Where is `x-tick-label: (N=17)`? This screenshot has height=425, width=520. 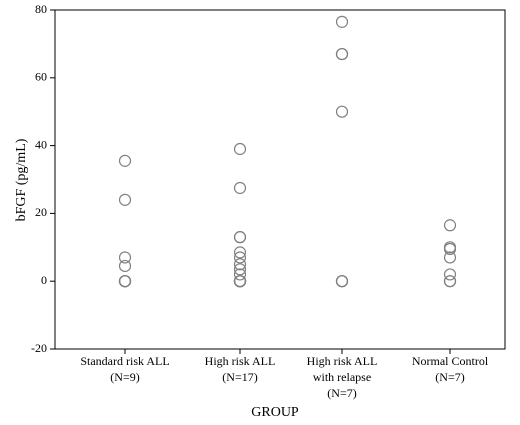 x-tick-label: (N=17) is located at coordinates (239, 377).